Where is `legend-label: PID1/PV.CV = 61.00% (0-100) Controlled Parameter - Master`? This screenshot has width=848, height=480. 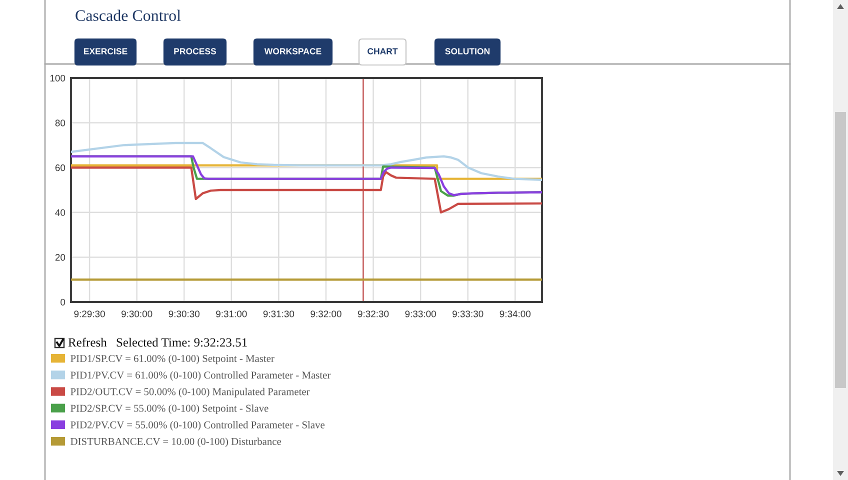
legend-label: PID1/PV.CV = 61.00% (0-100) Controlled Parameter - Master is located at coordinates (200, 376).